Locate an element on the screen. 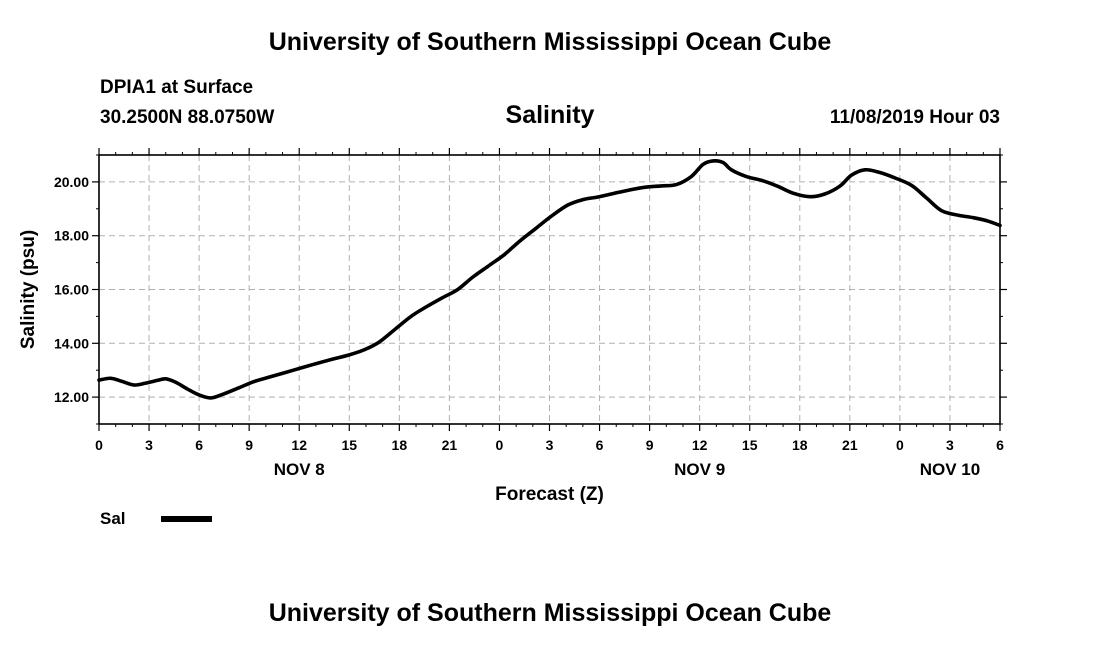 The height and width of the screenshot is (650, 1100). station-label: DPIA1 at Surface is located at coordinates (177, 87).